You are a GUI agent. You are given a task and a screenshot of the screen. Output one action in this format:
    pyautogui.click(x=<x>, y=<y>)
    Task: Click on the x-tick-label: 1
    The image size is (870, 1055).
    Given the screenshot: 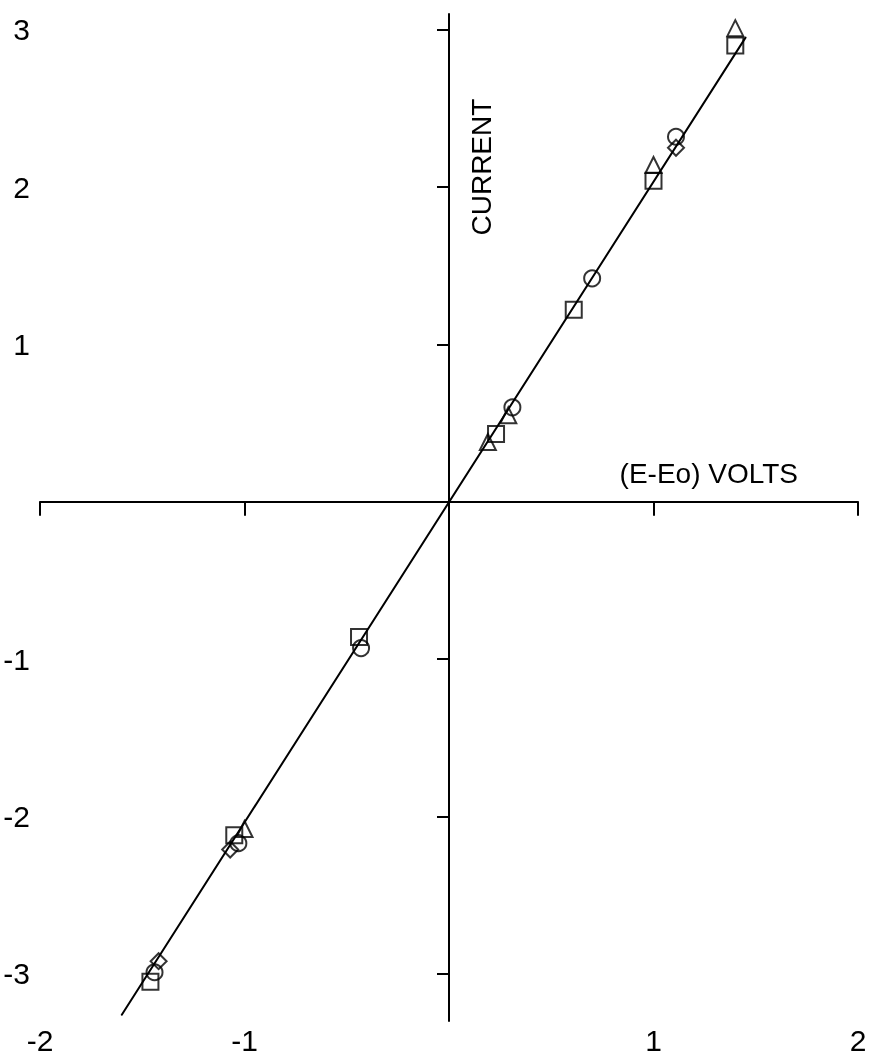 What is the action you would take?
    pyautogui.click(x=653, y=1039)
    